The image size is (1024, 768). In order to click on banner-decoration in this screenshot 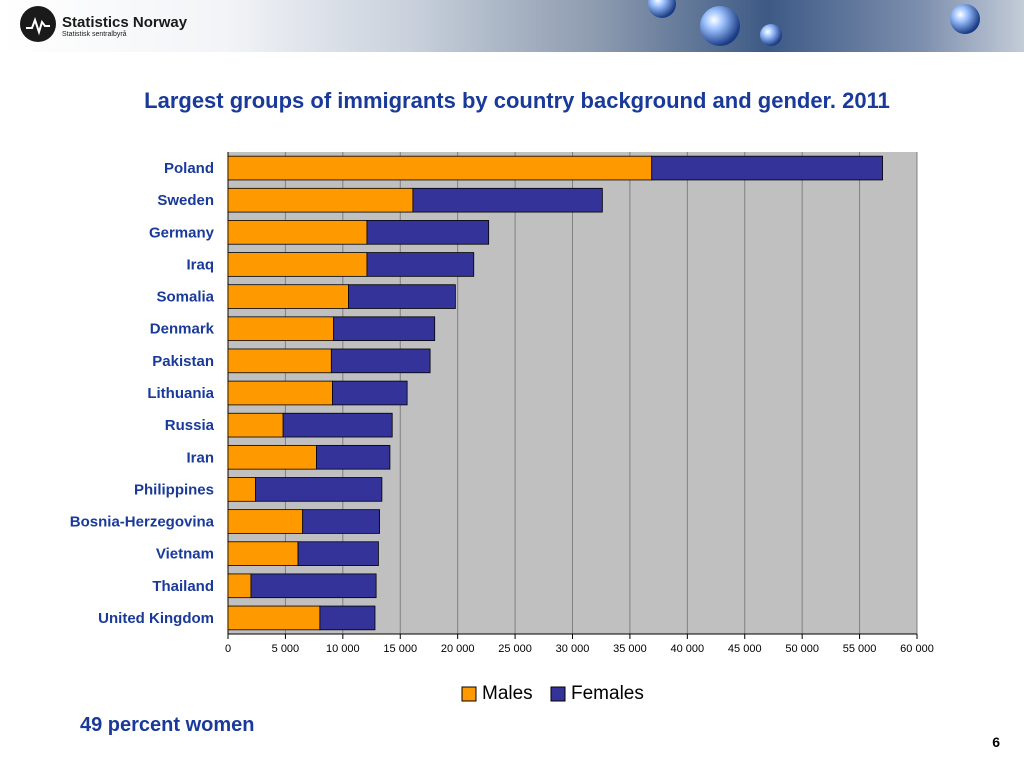, I will do `click(283, 19)`.